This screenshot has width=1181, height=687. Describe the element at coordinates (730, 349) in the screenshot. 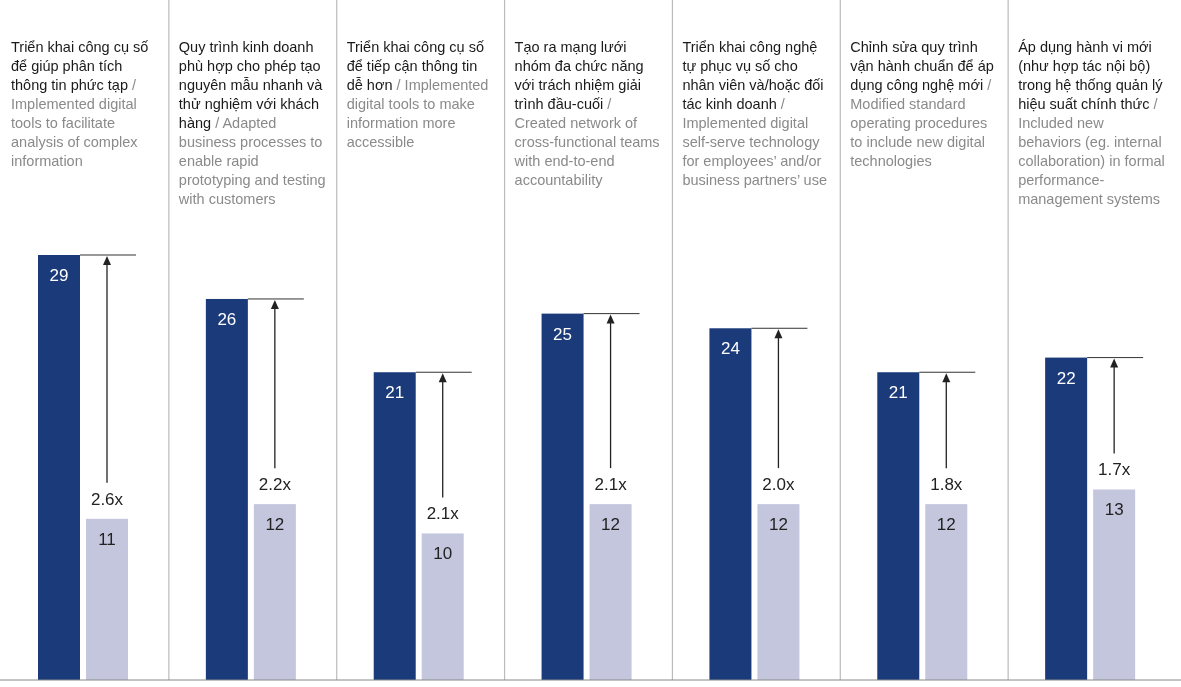

I see `data-label: 24` at that location.